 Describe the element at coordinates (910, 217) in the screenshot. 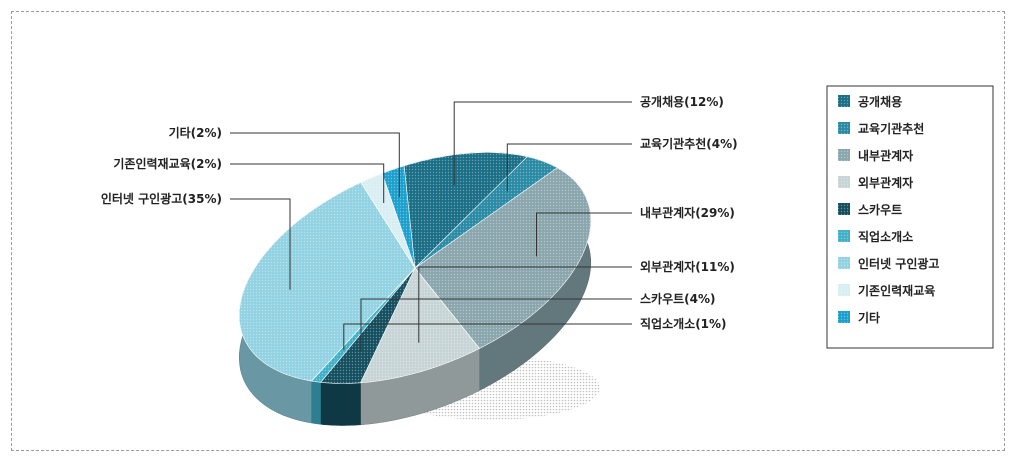

I see `legend-box` at that location.